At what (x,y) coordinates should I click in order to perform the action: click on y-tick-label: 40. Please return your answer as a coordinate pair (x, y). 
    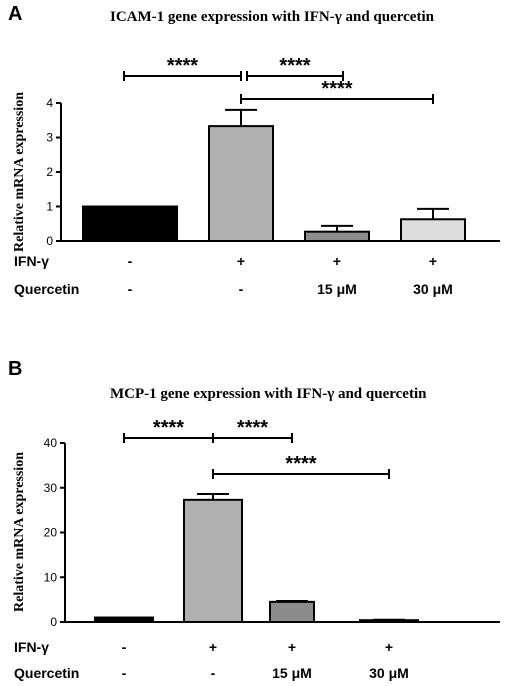
    Looking at the image, I should click on (51, 443).